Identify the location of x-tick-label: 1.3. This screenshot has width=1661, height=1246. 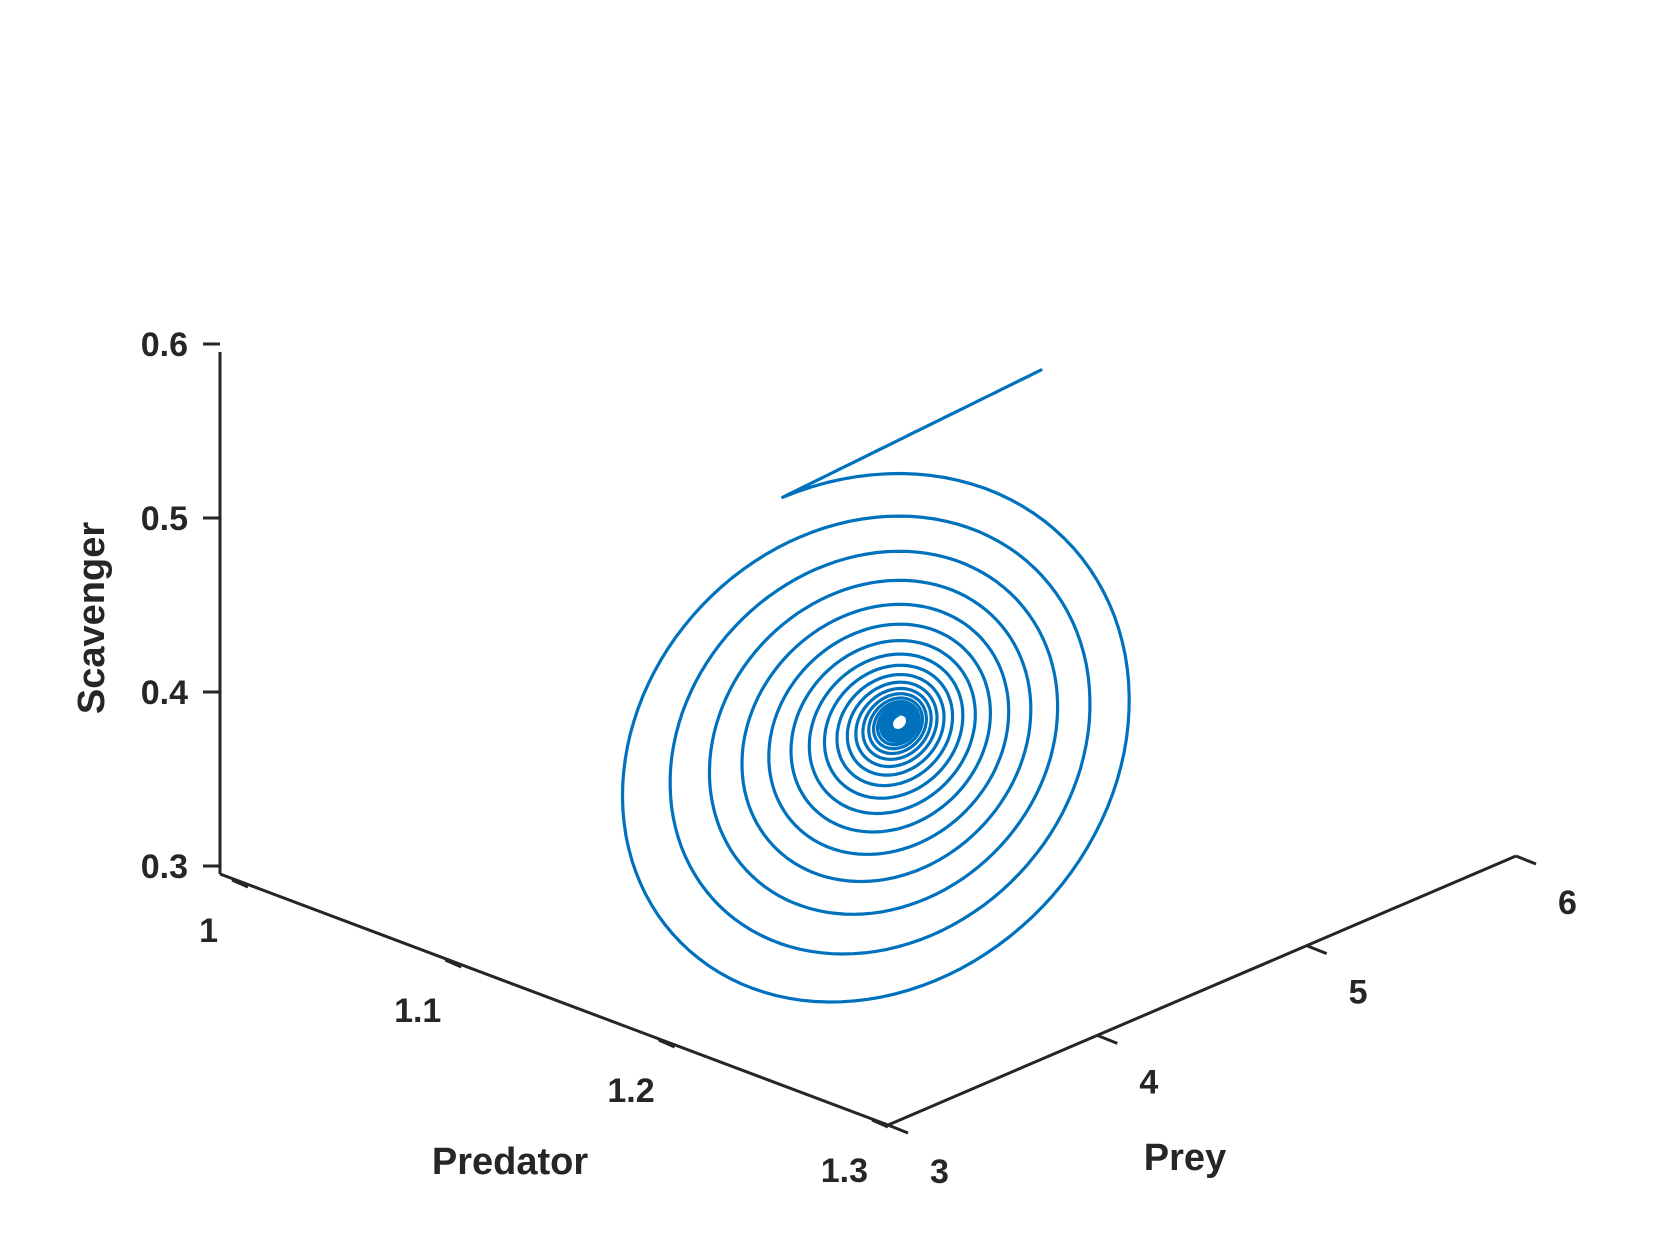
(844, 1171).